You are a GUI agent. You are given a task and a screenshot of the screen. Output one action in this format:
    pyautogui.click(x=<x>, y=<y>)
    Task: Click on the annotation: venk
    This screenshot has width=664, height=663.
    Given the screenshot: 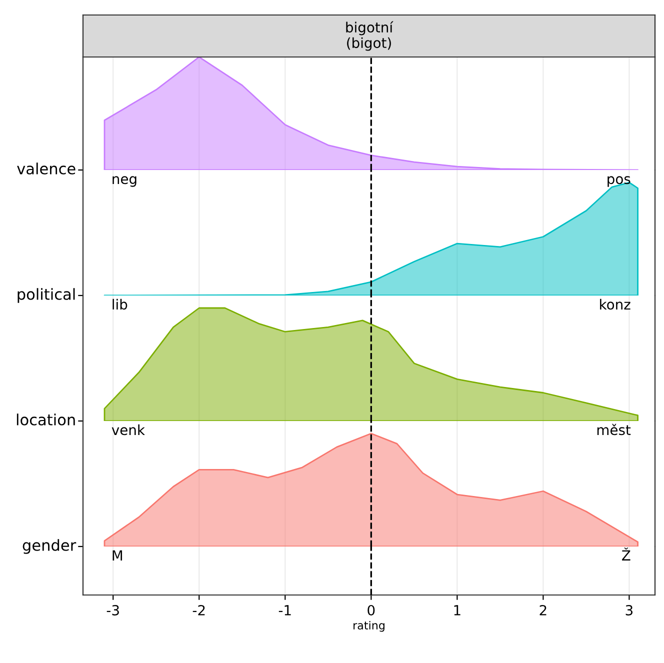 What is the action you would take?
    pyautogui.click(x=128, y=430)
    